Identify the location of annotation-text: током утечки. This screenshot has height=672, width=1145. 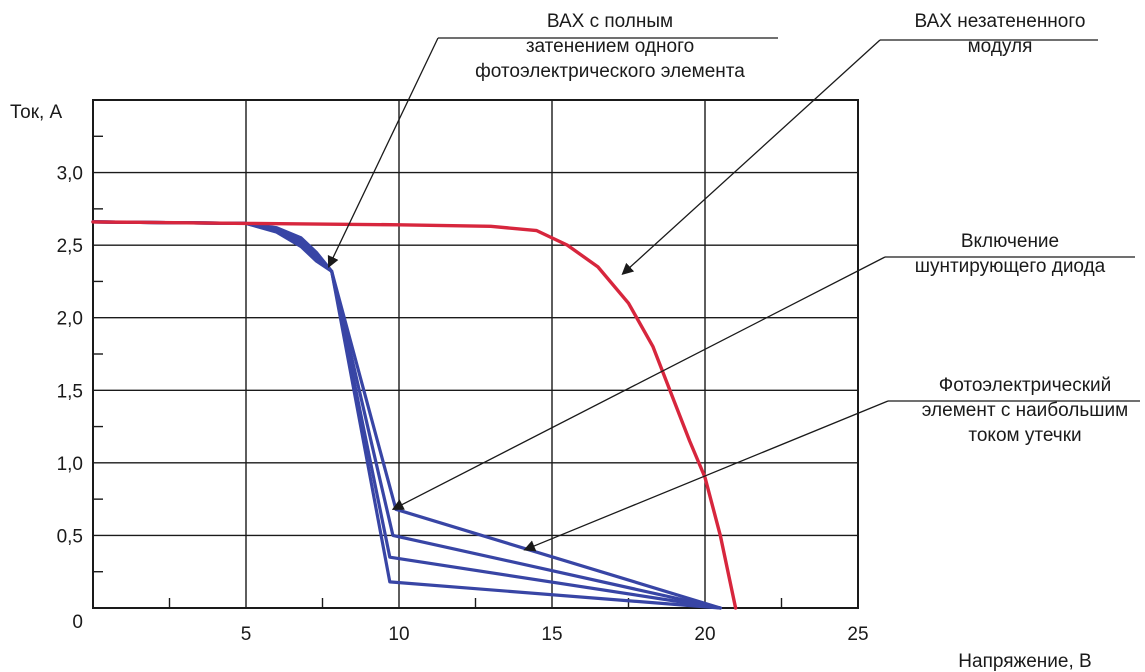
(1024, 435).